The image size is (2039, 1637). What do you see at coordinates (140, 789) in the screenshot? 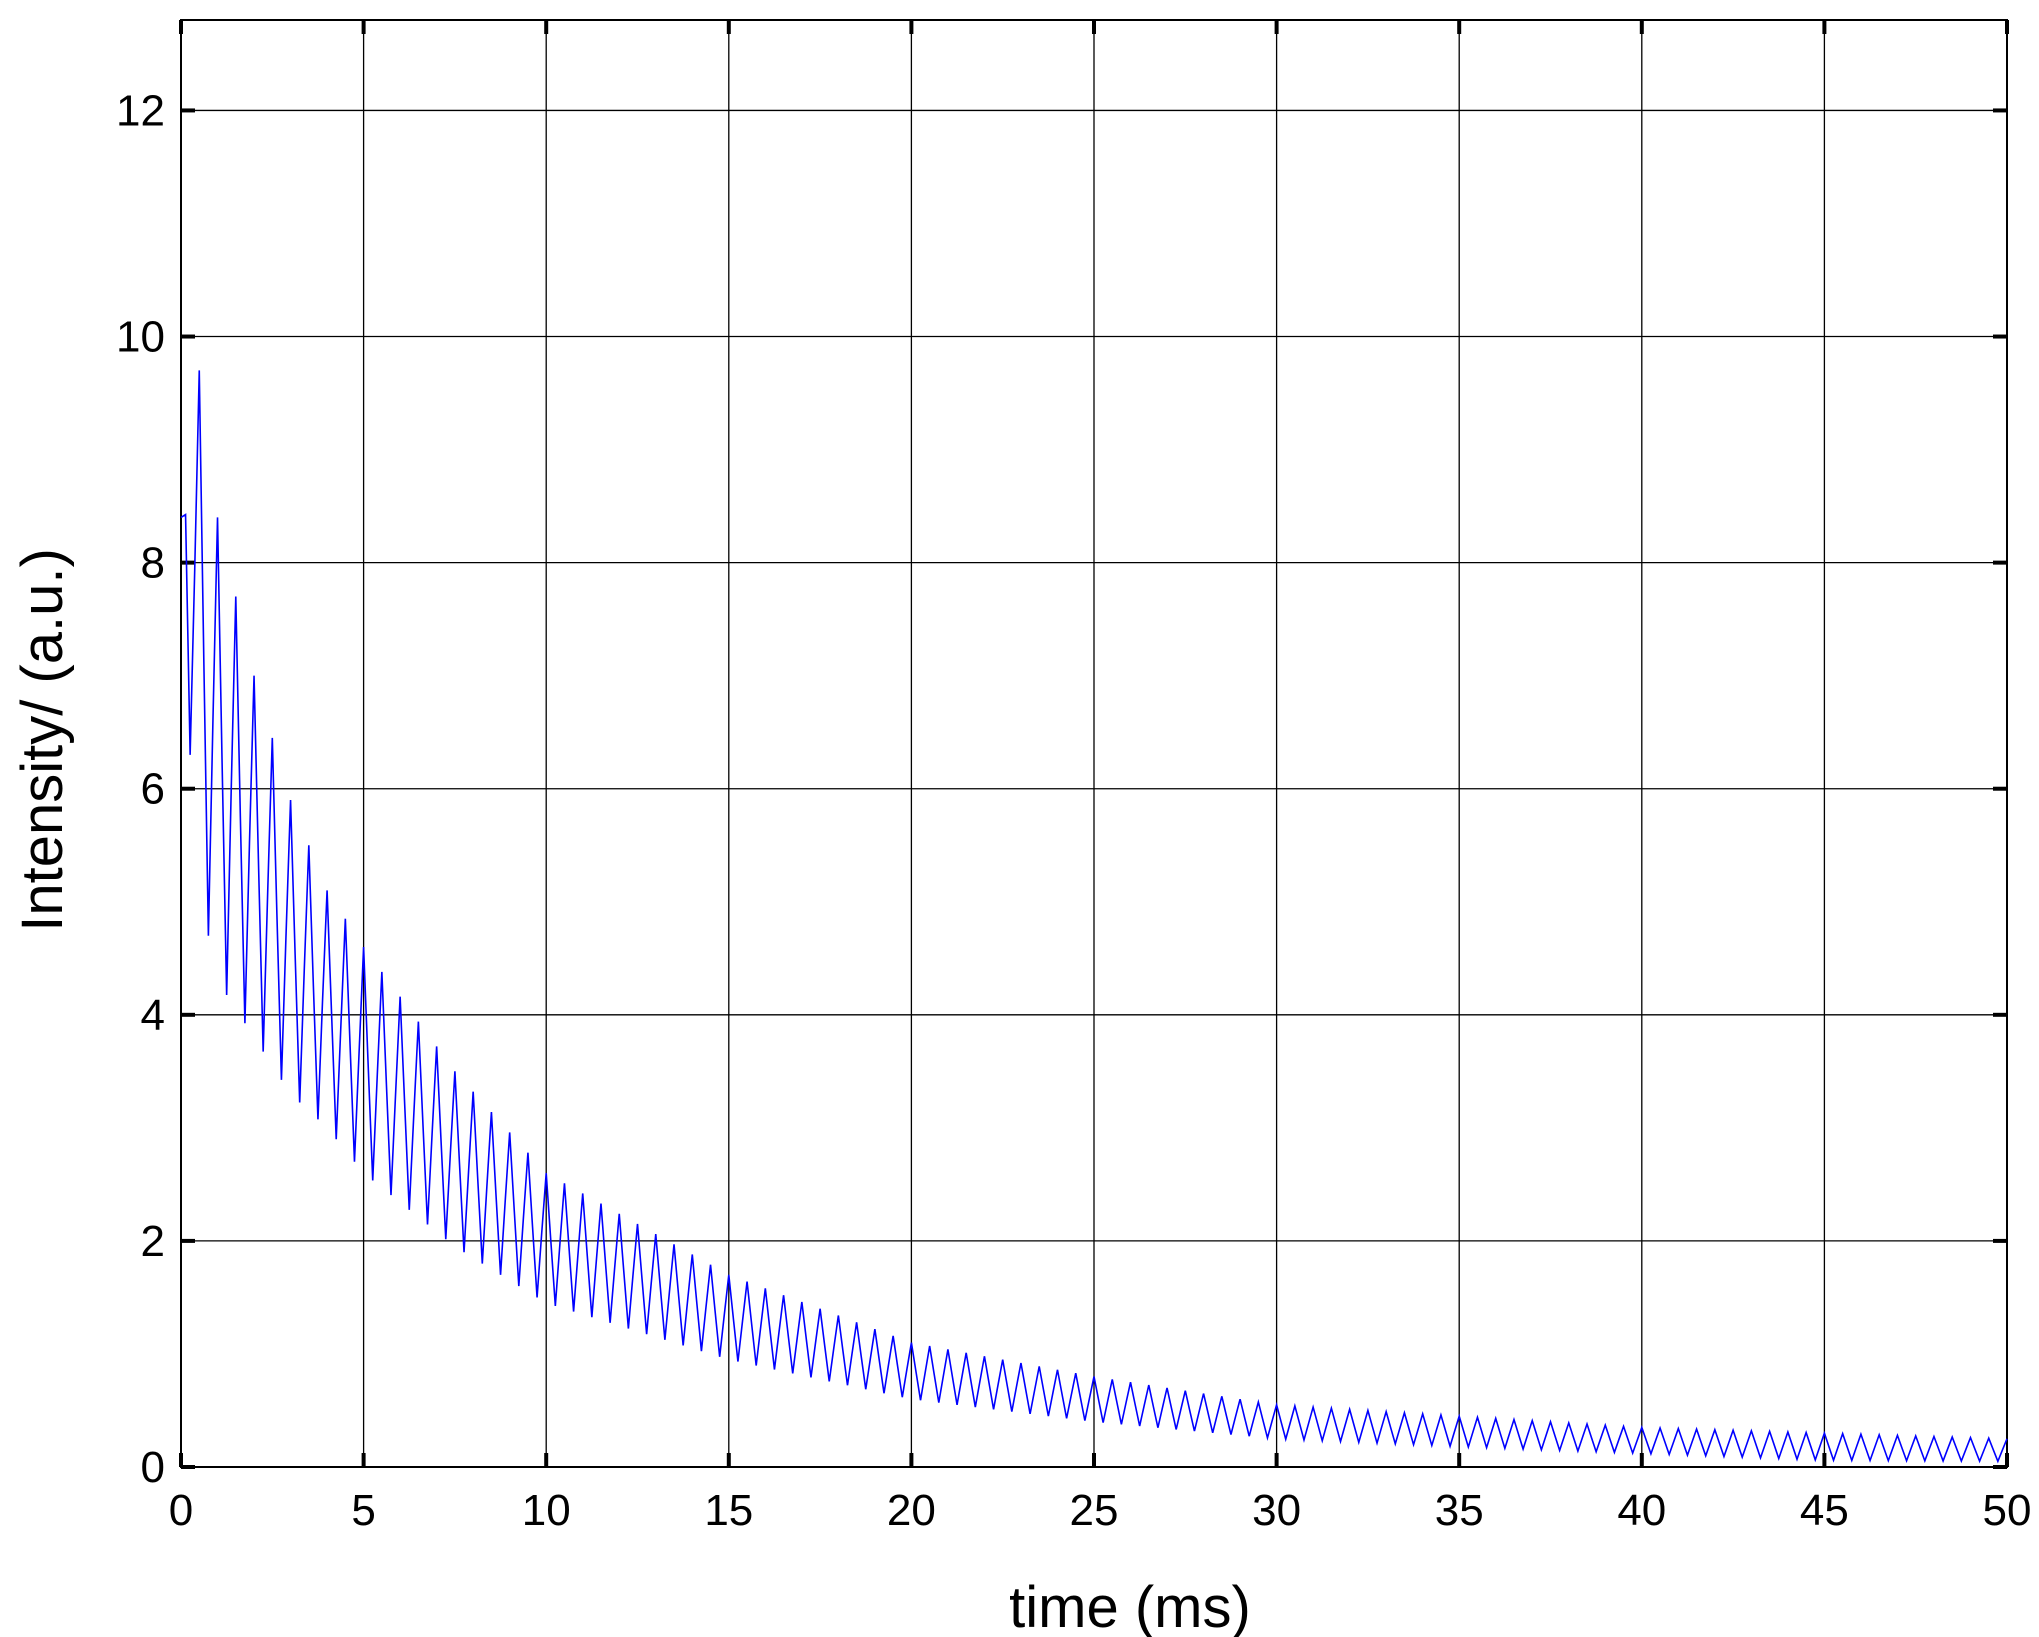
I see `y-tick-labels: 0 2 4 6 8 10 12` at bounding box center [140, 789].